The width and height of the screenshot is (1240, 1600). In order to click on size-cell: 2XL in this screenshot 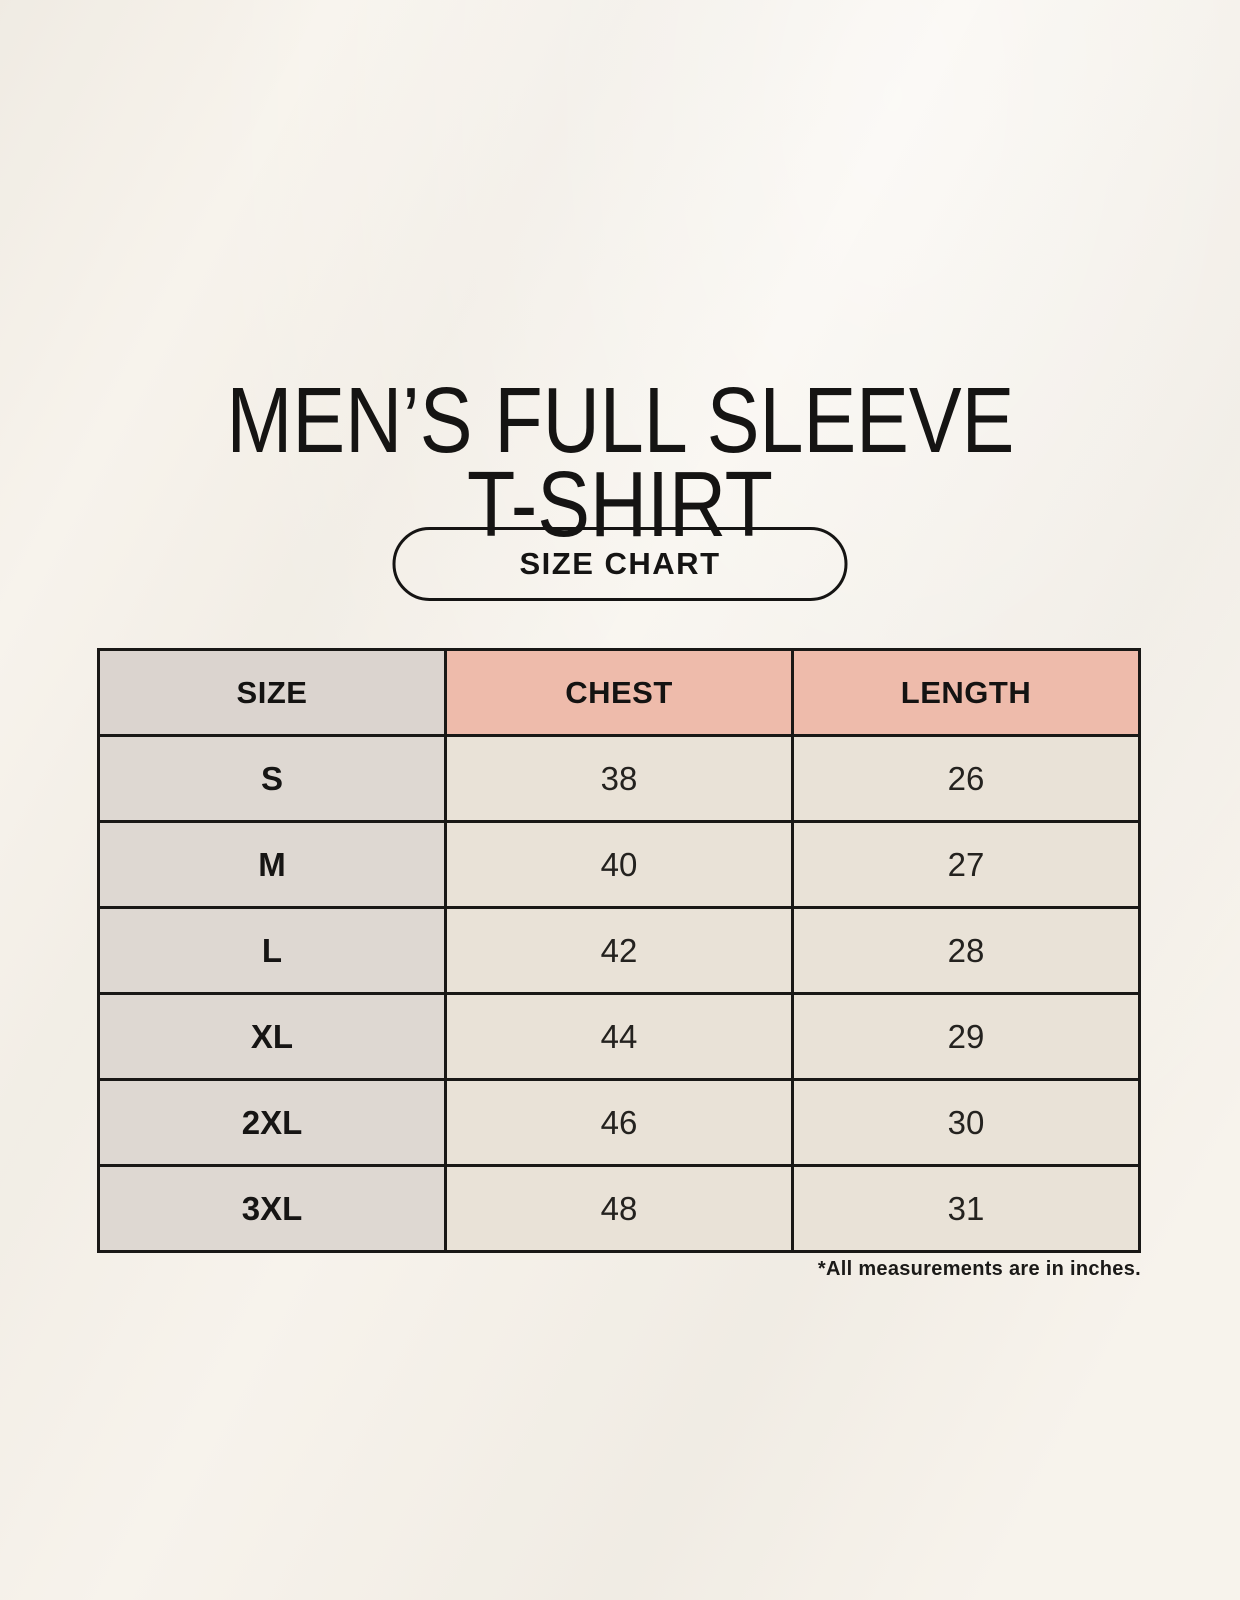, I will do `click(272, 1122)`.